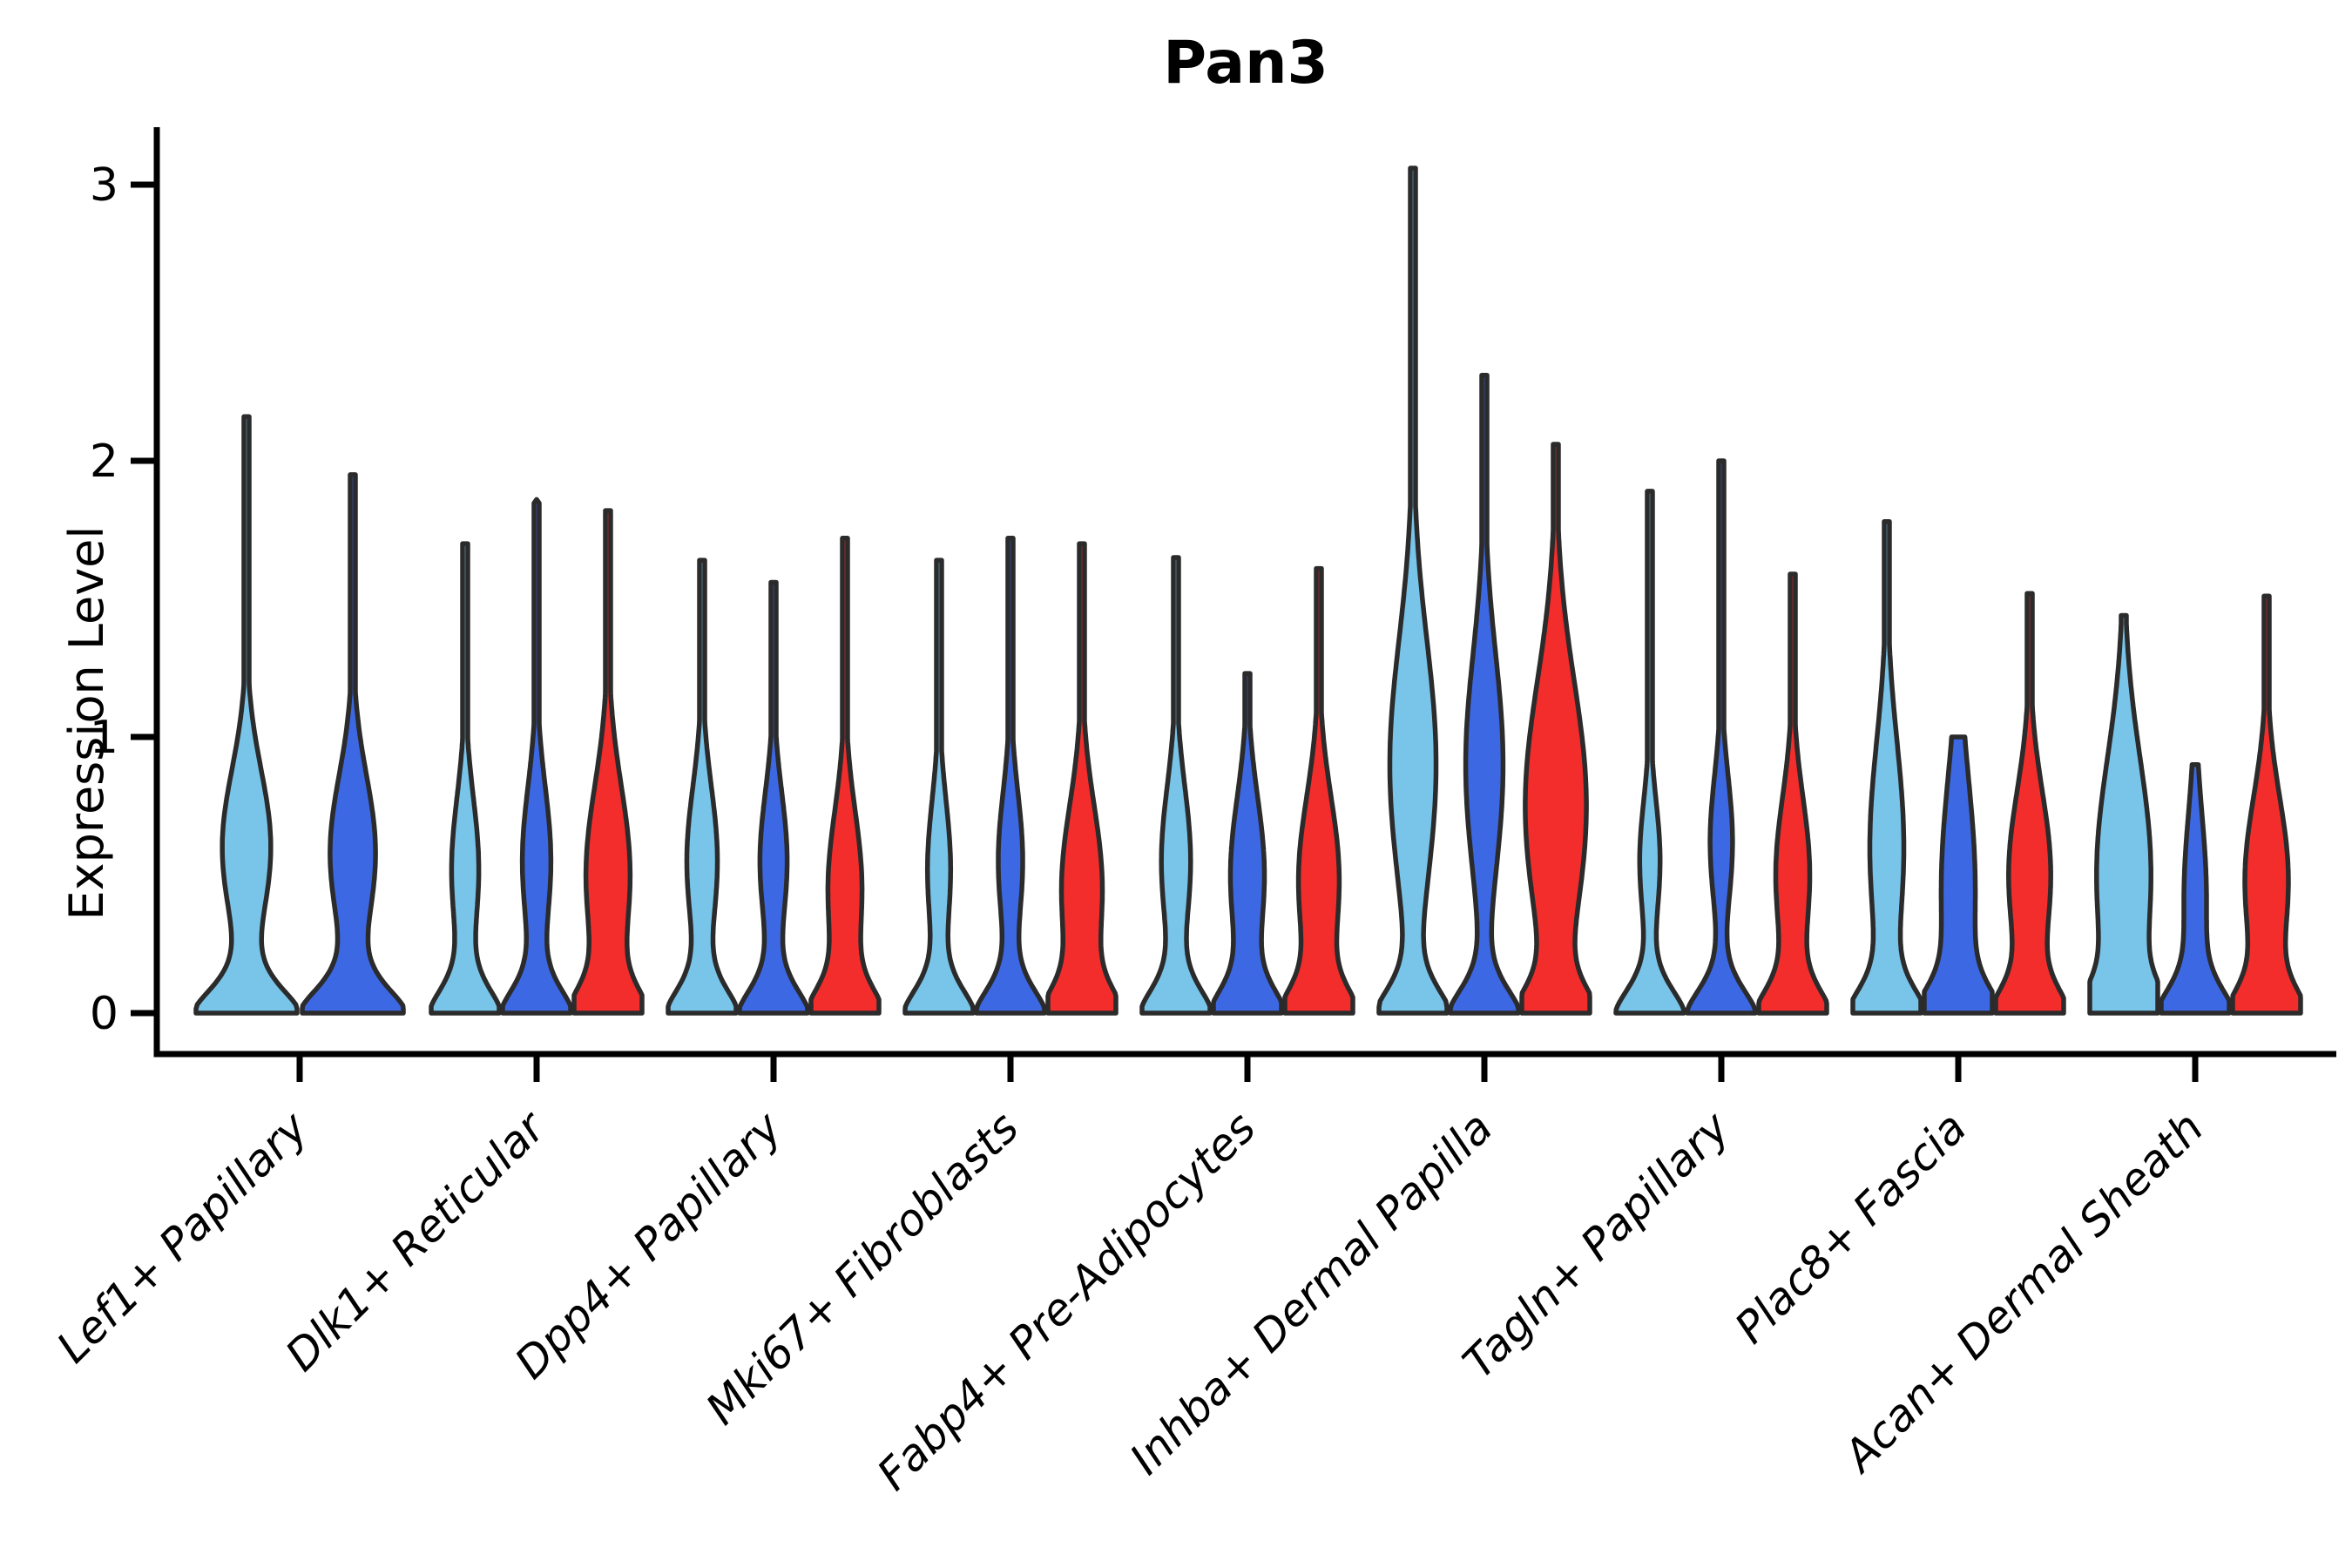  I want to click on y-tick-label: 3, so click(104, 185).